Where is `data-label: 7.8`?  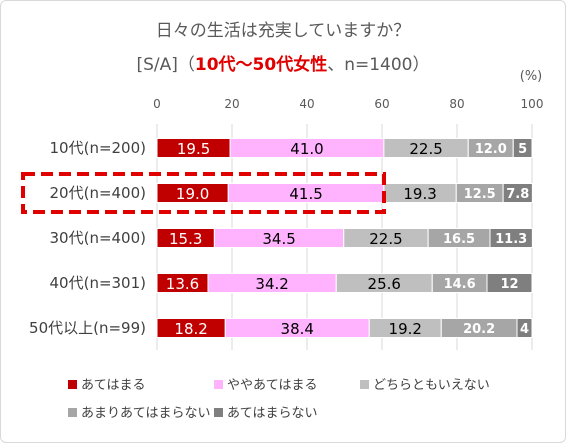 data-label: 7.8 is located at coordinates (517, 194).